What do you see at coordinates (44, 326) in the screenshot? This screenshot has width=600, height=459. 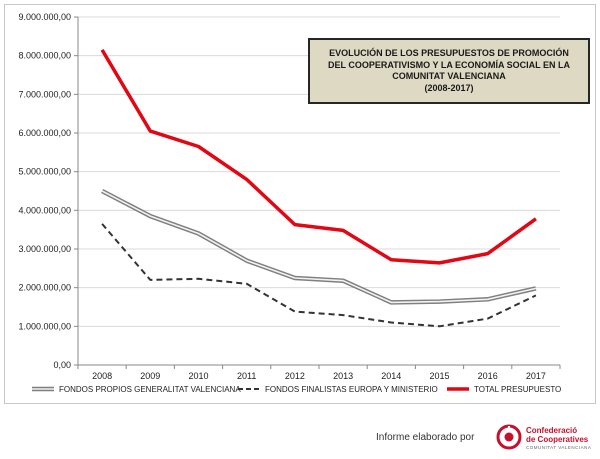 I see `y-tick-label: 1.000.000,00` at bounding box center [44, 326].